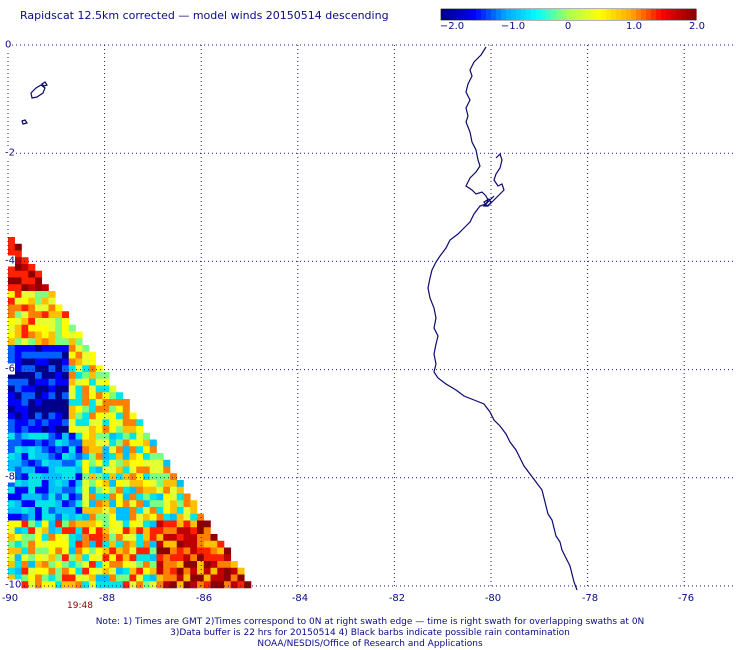 Image resolution: width=740 pixels, height=650 pixels. What do you see at coordinates (204, 598) in the screenshot?
I see `lon-label: -86` at bounding box center [204, 598].